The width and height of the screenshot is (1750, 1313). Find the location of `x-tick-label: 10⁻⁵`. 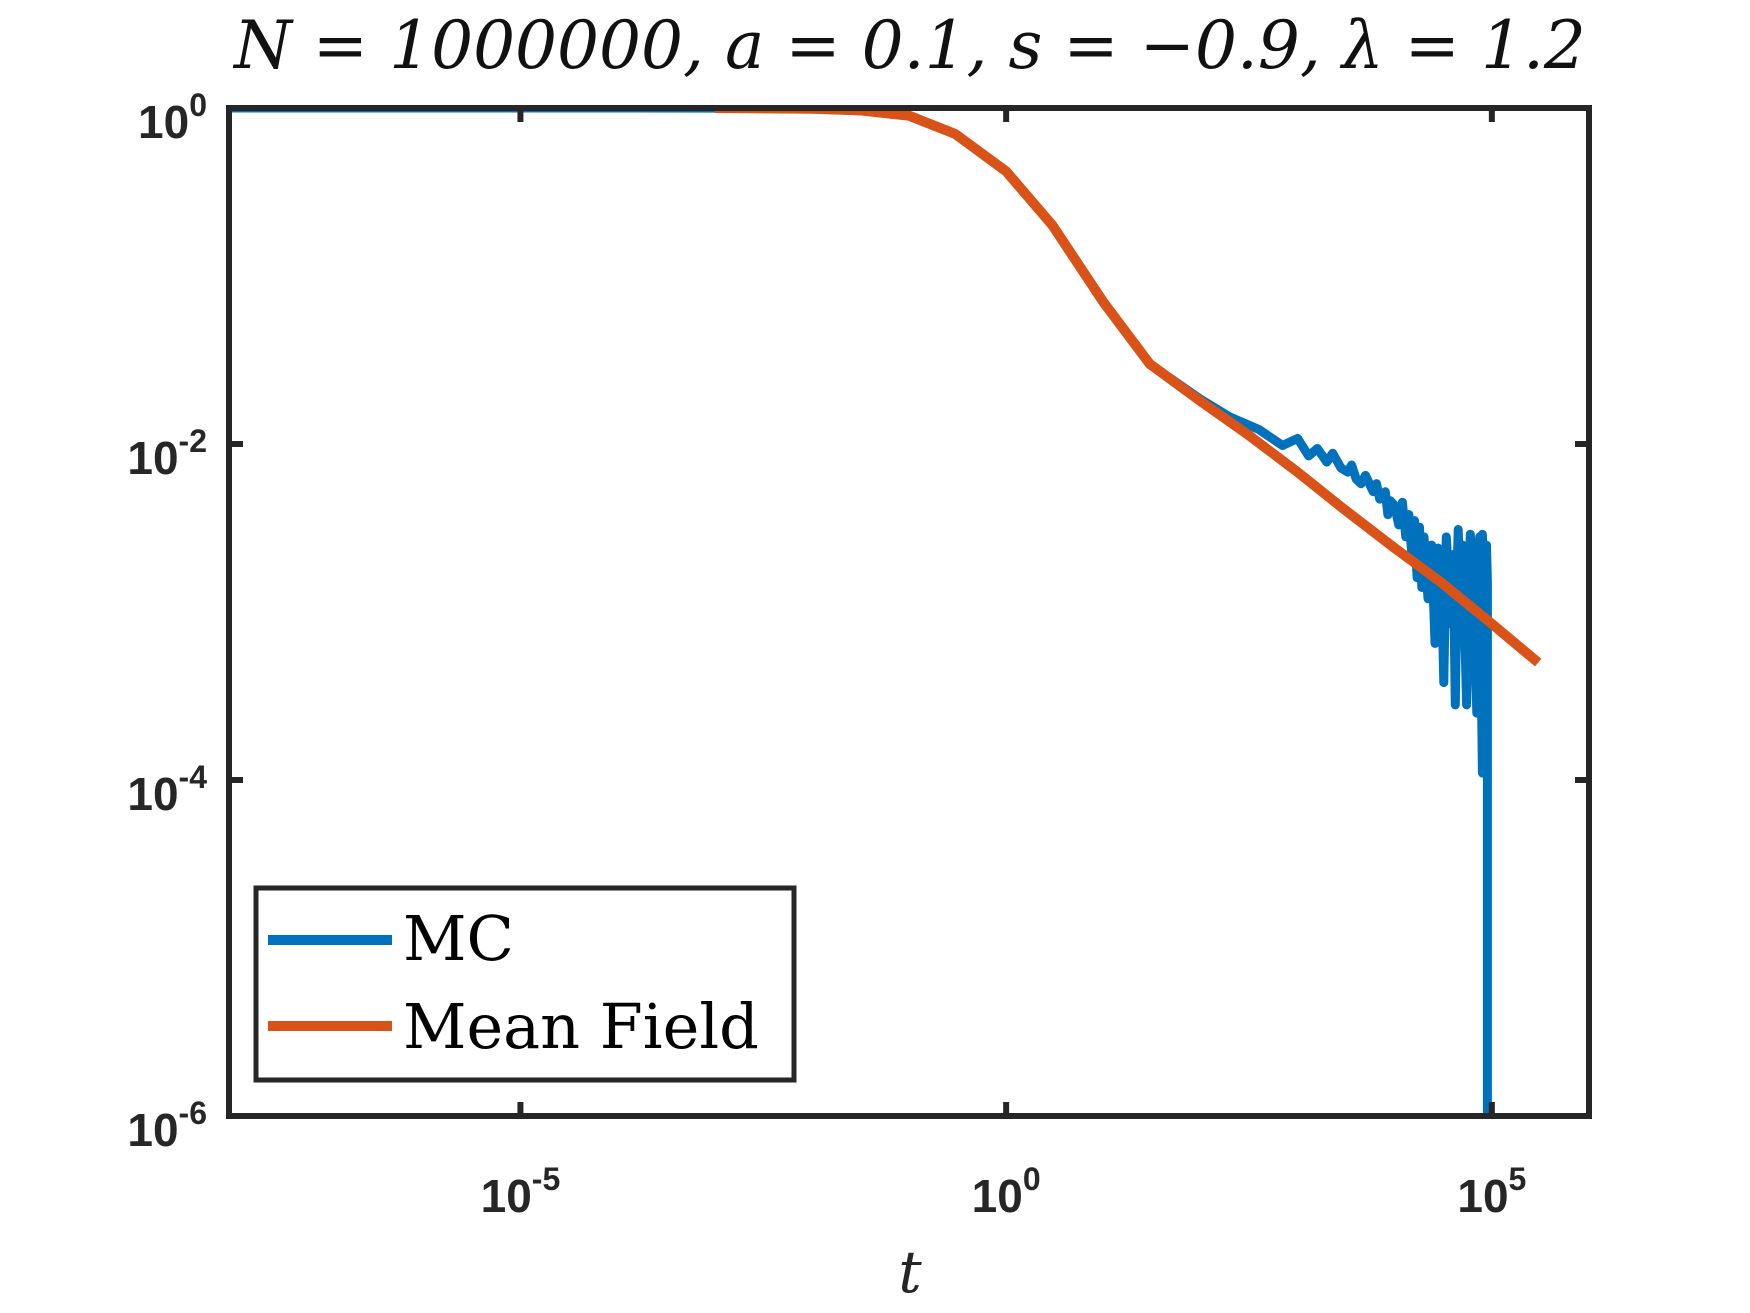

x-tick-label: 10⁻⁵ is located at coordinates (521, 1191).